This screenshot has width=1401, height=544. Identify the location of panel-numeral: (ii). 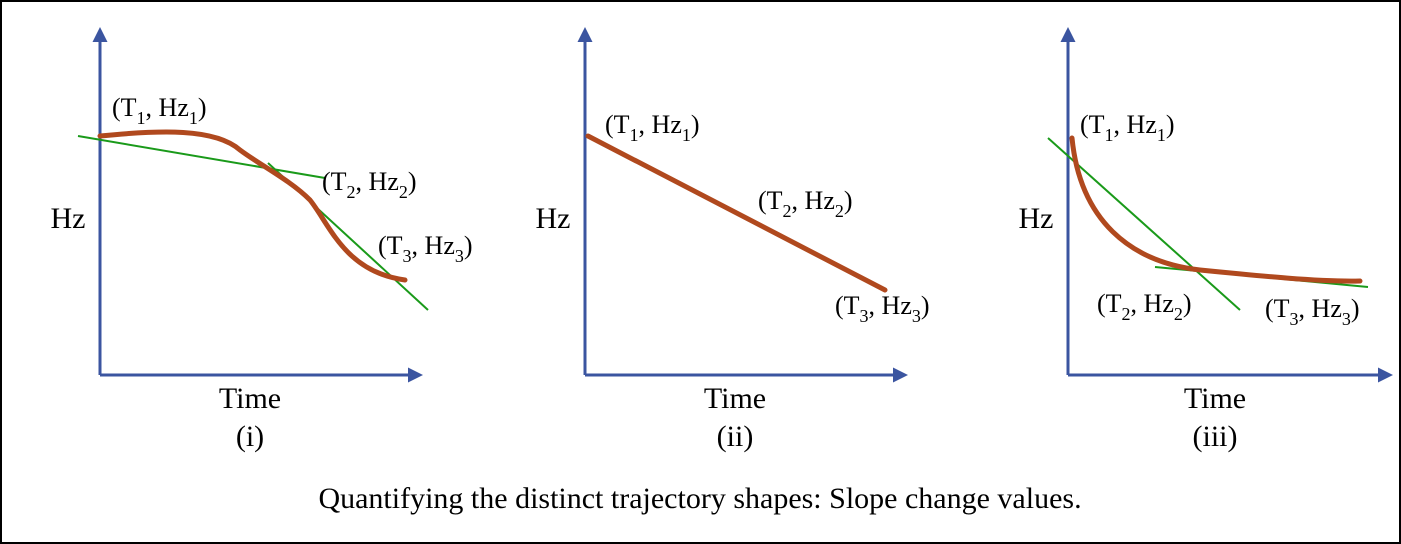
(735, 436).